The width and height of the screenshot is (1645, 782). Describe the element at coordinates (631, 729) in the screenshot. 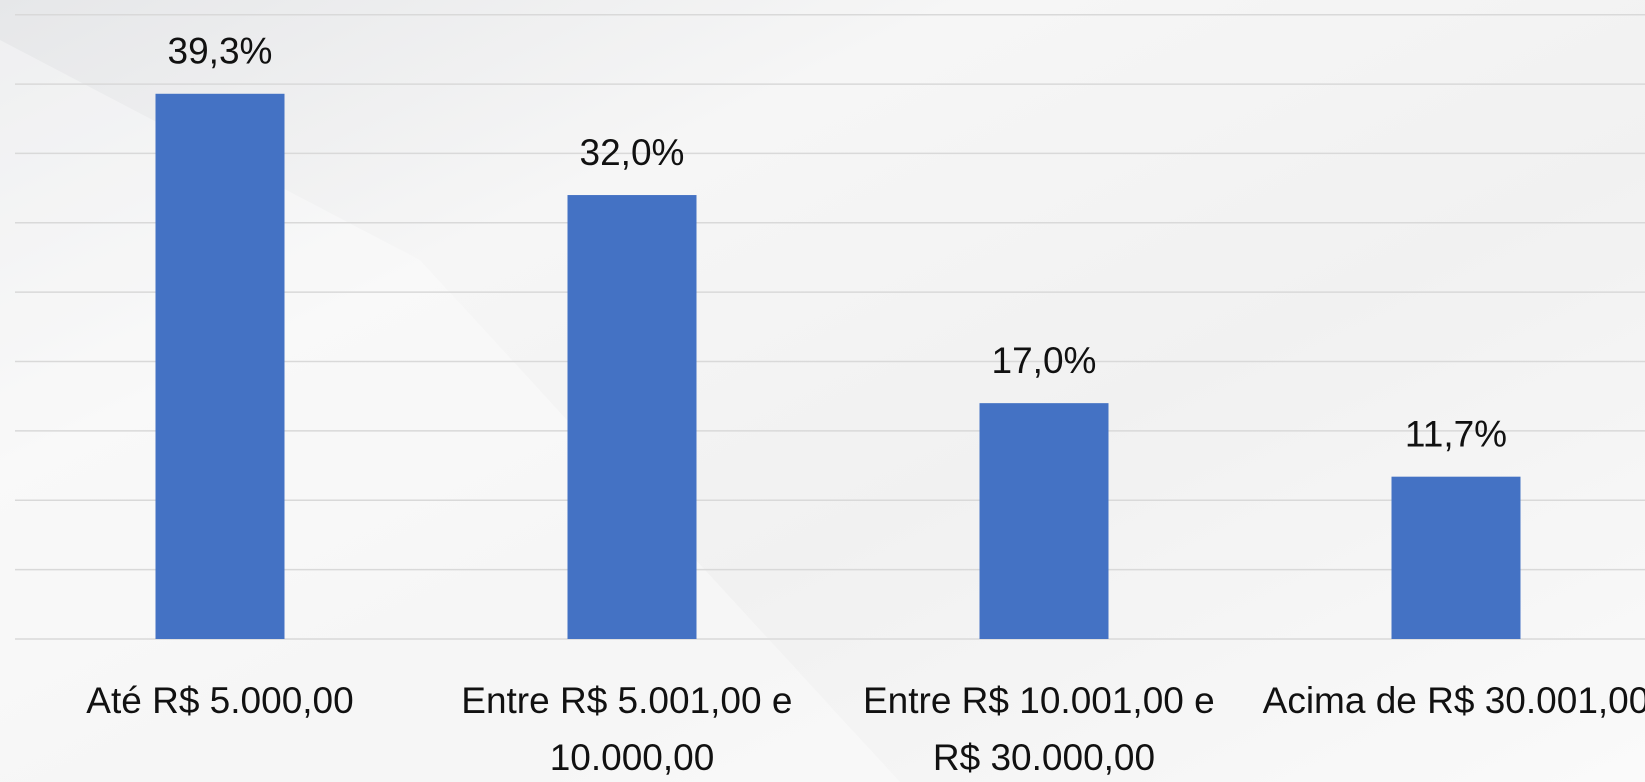

I see `x-tick-label: Entre R$ 5.001,00 e 10.000,00` at that location.